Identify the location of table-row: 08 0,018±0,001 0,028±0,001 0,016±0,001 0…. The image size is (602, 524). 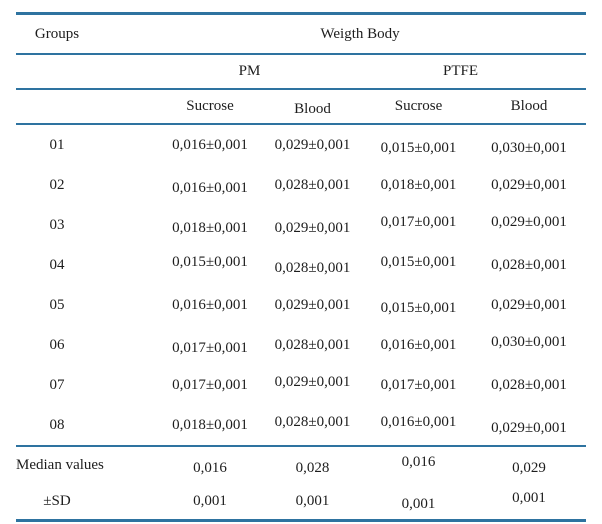
(301, 426).